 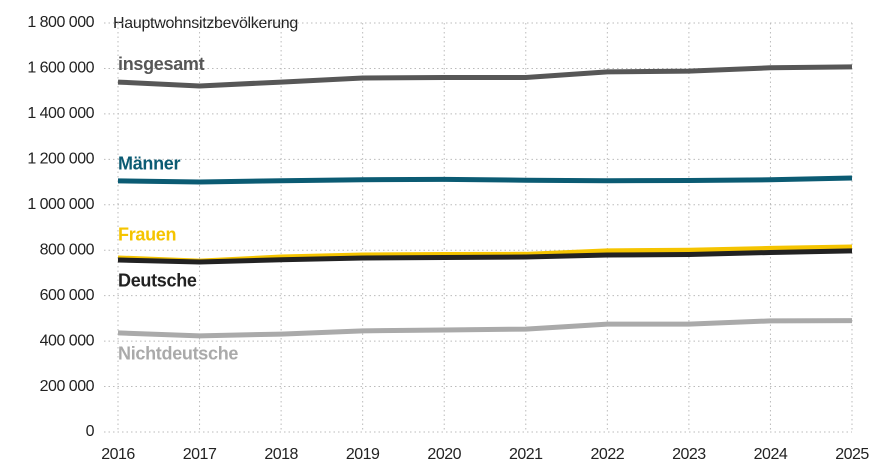 What do you see at coordinates (771, 454) in the screenshot?
I see `x-tick-label: 2024` at bounding box center [771, 454].